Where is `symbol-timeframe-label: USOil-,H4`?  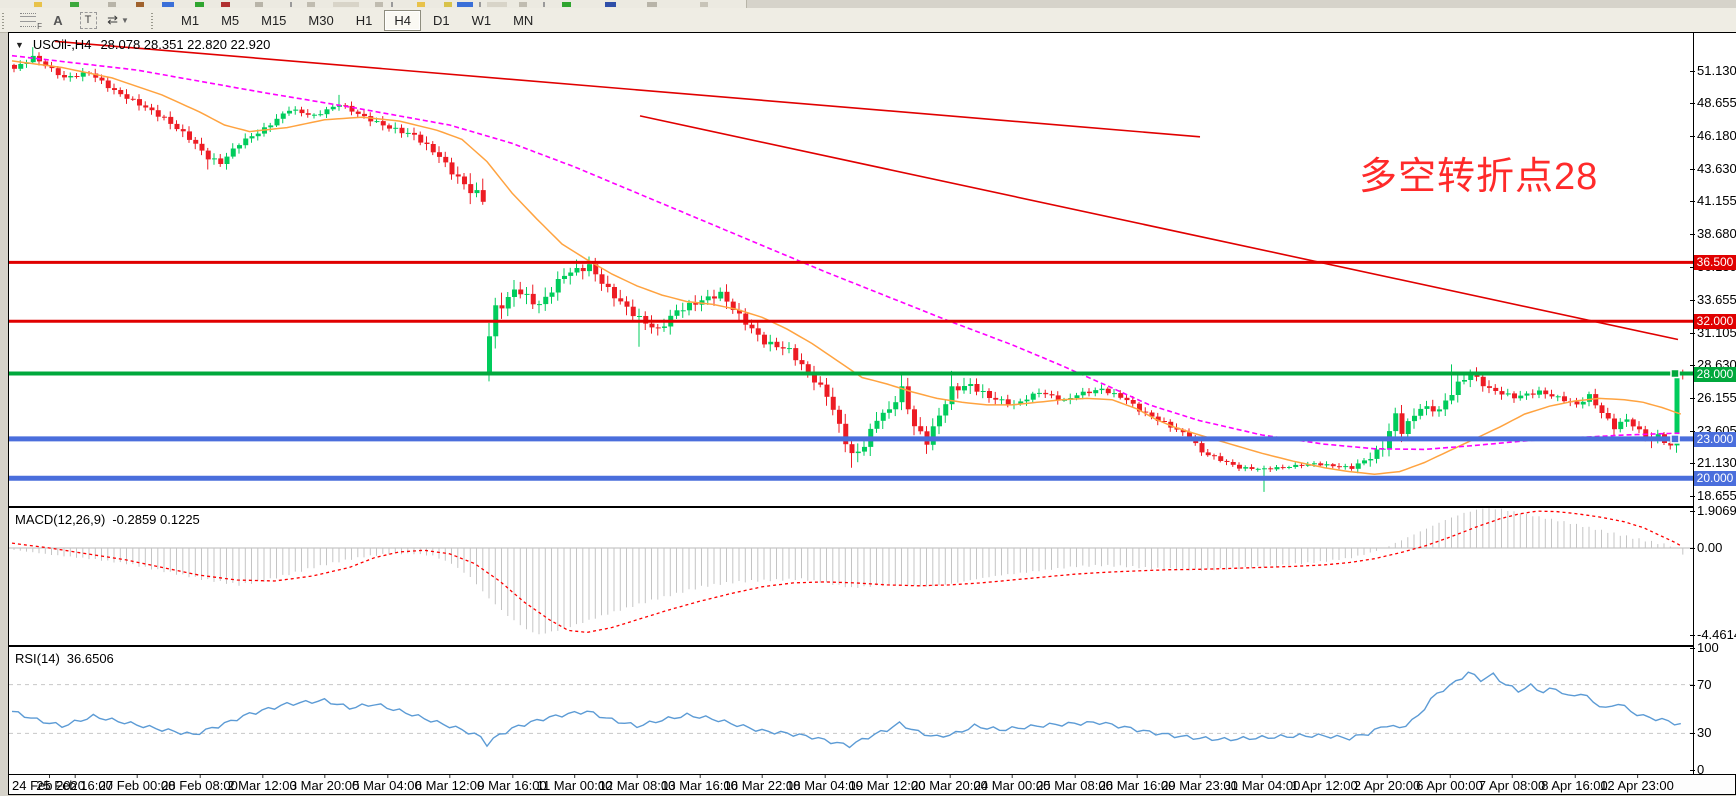 symbol-timeframe-label: USOil-,H4 is located at coordinates (62, 44).